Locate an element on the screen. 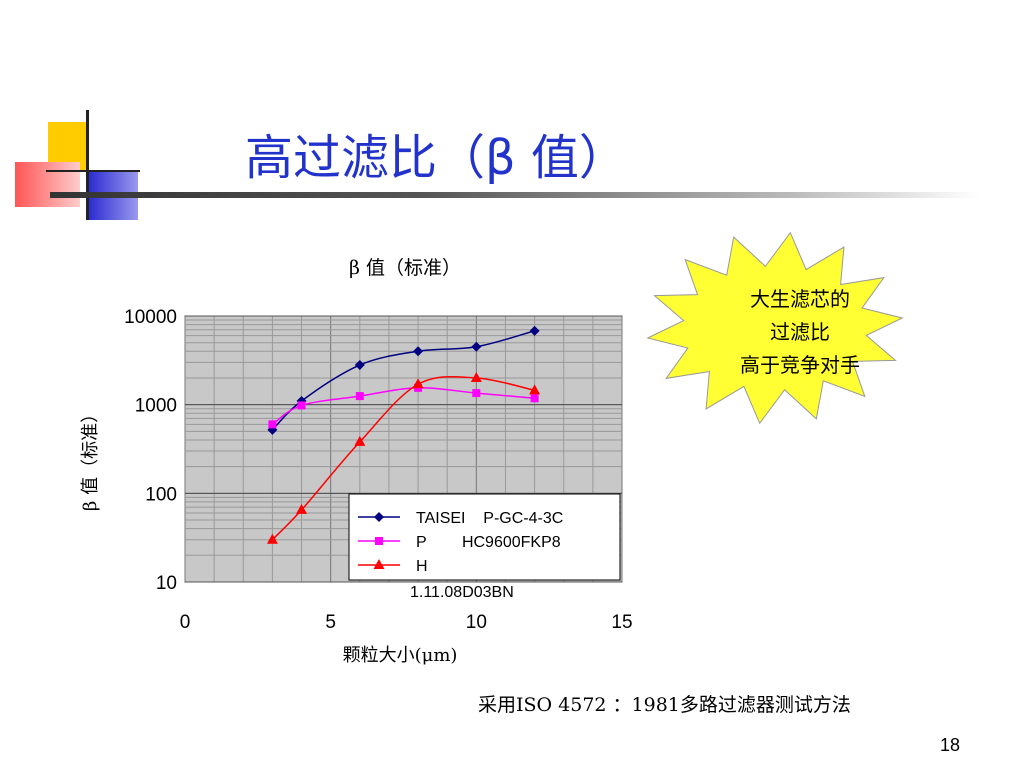  y-tick-label: 10 is located at coordinates (166, 583).